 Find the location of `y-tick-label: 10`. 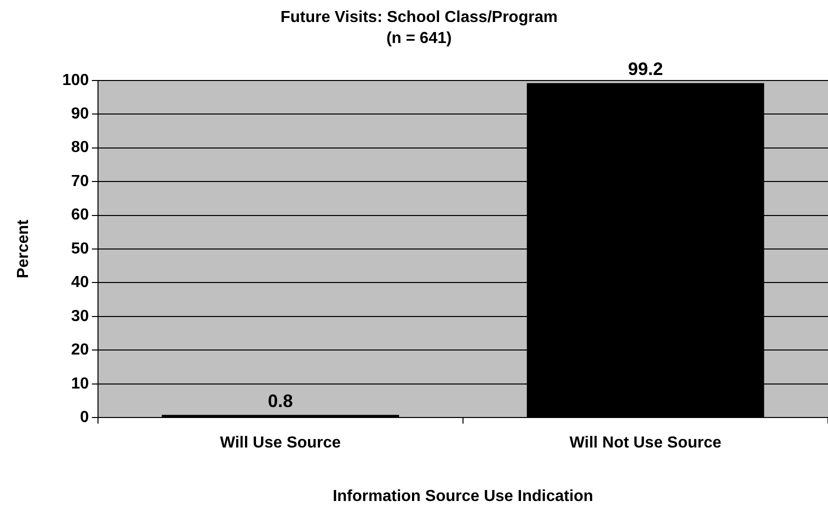

y-tick-label: 10 is located at coordinates (80, 383).